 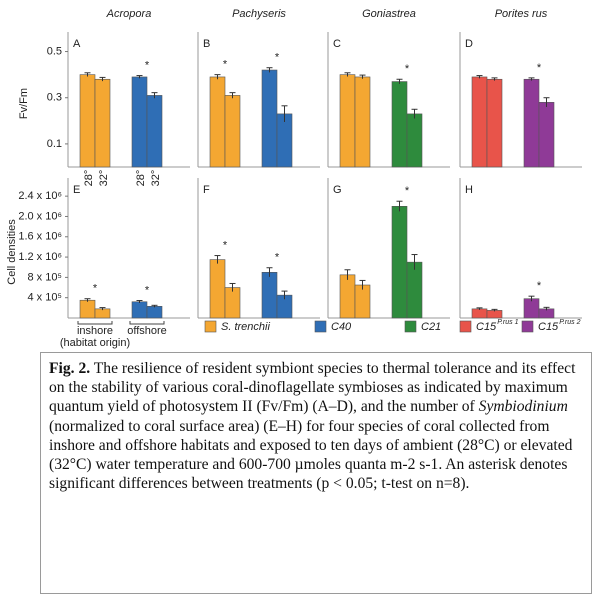 What do you see at coordinates (523, 407) in the screenshot?
I see `caption-italic: Symbiodinium` at bounding box center [523, 407].